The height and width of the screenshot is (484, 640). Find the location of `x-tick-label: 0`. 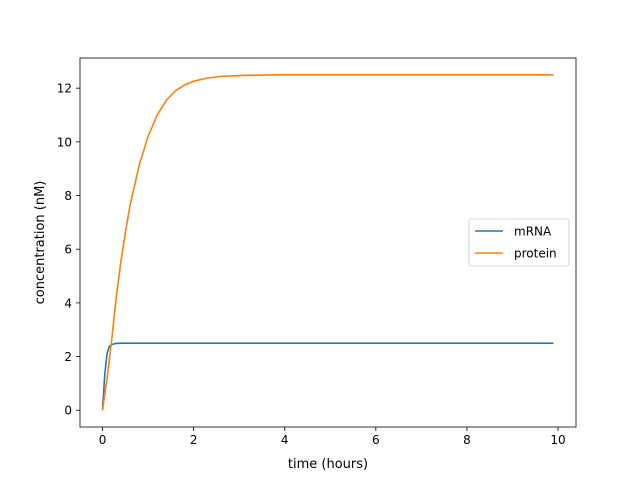

x-tick-label: 0 is located at coordinates (103, 440).